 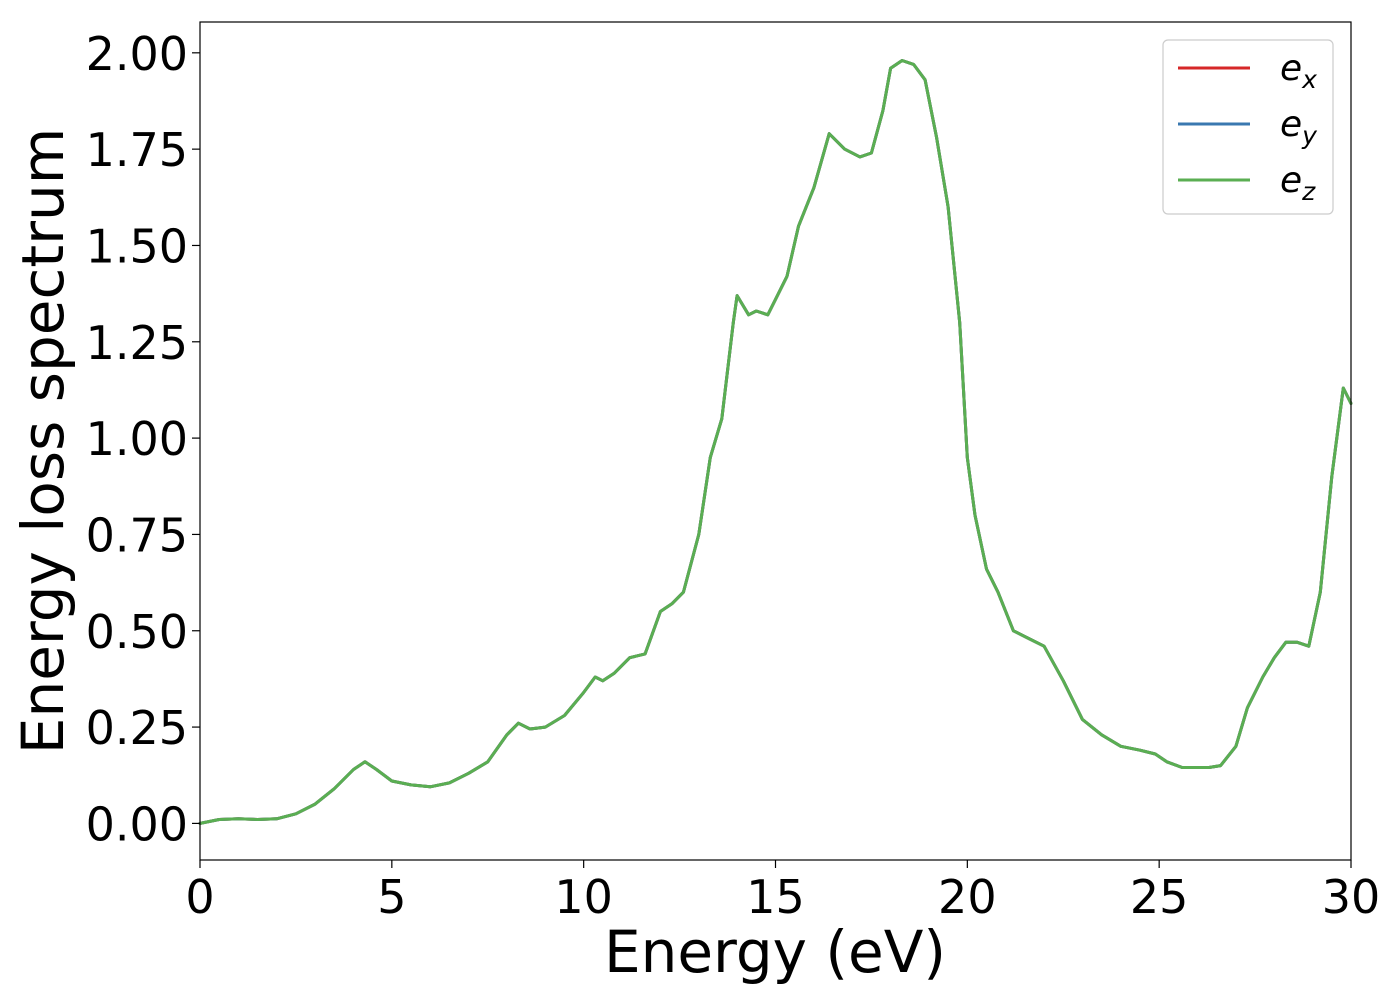 I want to click on y-tick-label: 1.50, so click(x=137, y=246).